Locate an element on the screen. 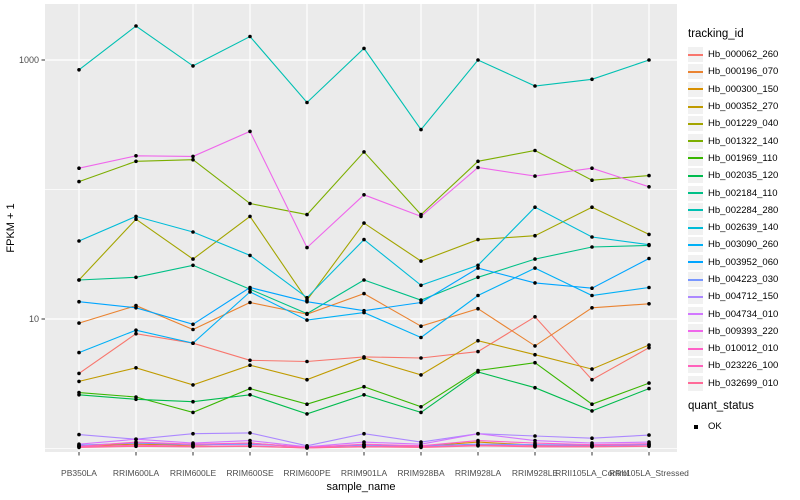  legend-item-label: Hb_023226_100 is located at coordinates (743, 366).